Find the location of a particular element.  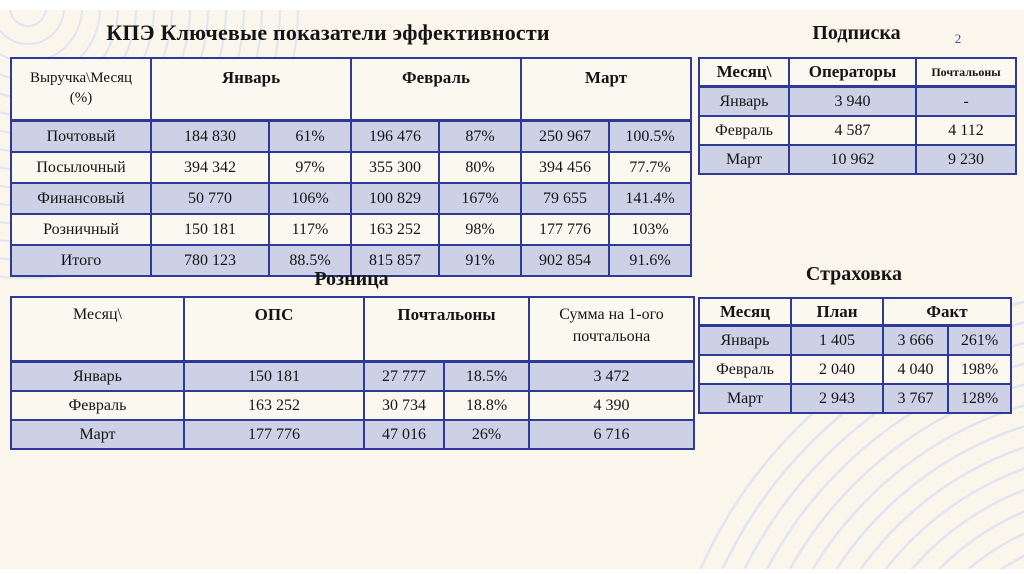

kpi-corner-line1: Выручка\Месяц is located at coordinates (81, 78).